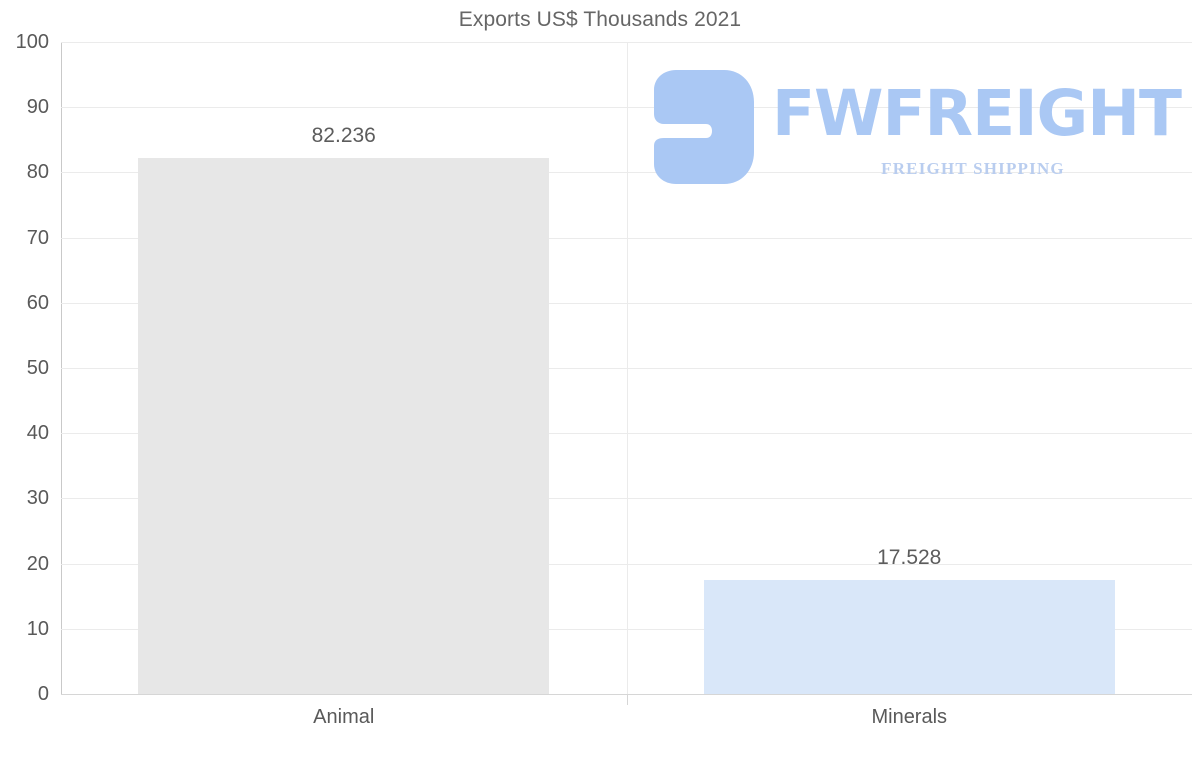 The image size is (1200, 763). What do you see at coordinates (344, 717) in the screenshot?
I see `x-axis-category-label: Animal` at bounding box center [344, 717].